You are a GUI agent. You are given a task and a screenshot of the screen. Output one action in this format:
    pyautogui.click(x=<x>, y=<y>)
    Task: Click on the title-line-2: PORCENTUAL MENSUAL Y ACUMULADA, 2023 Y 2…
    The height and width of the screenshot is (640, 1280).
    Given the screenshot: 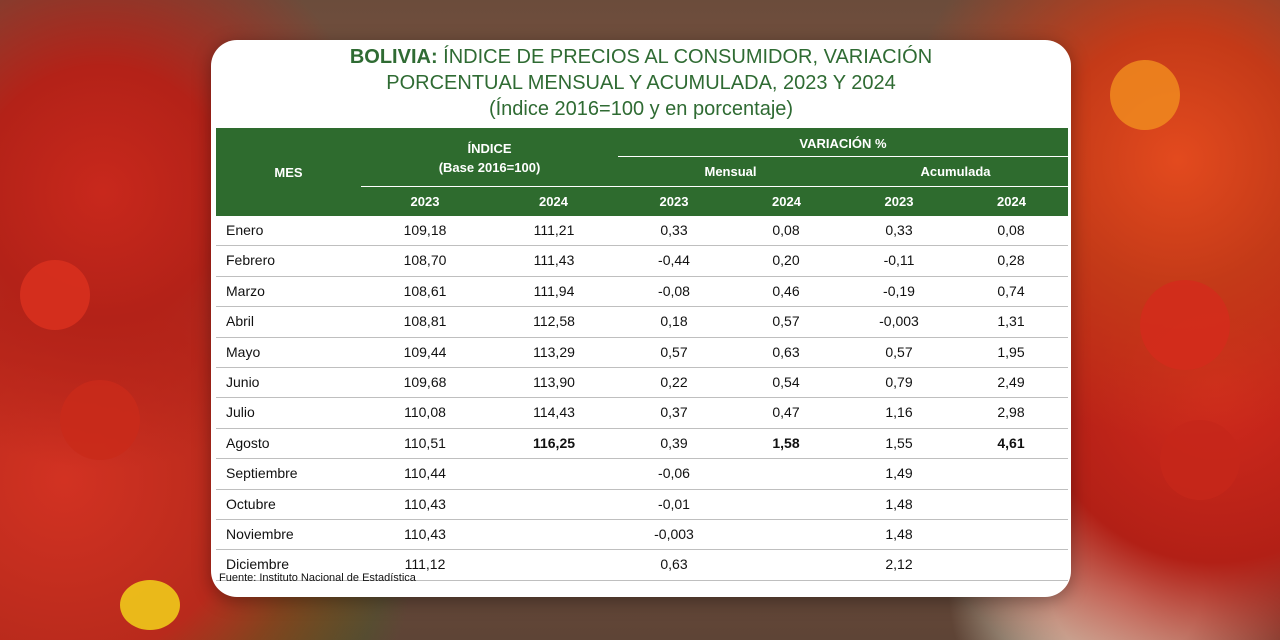 What is the action you would take?
    pyautogui.click(x=641, y=83)
    